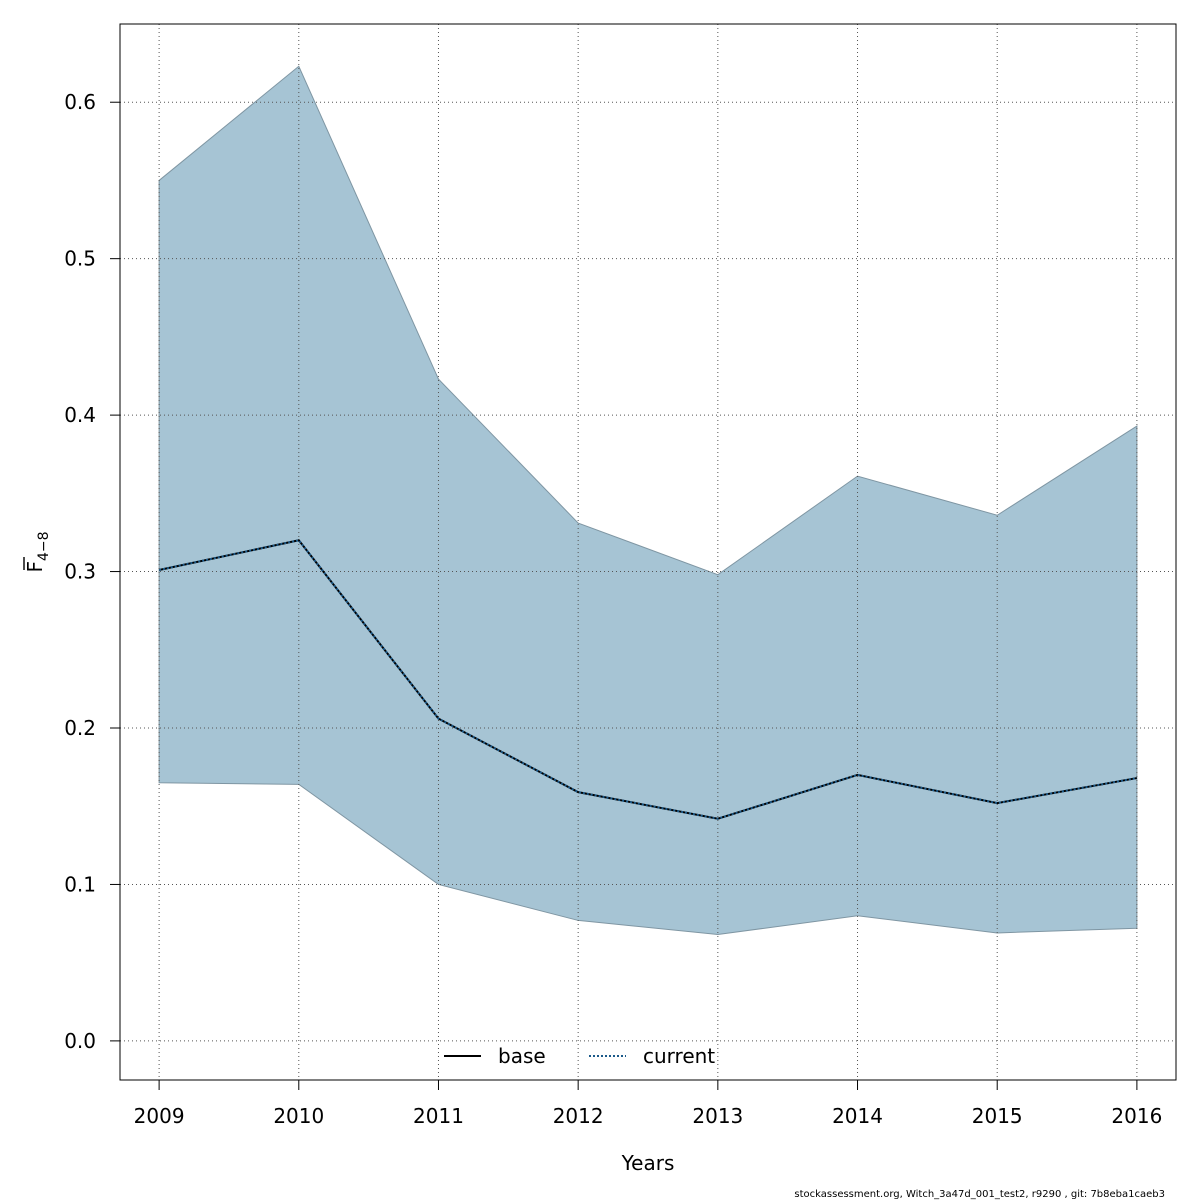 This screenshot has width=1200, height=1200. Describe the element at coordinates (522, 1056) in the screenshot. I see `legend-label-base: base` at that location.